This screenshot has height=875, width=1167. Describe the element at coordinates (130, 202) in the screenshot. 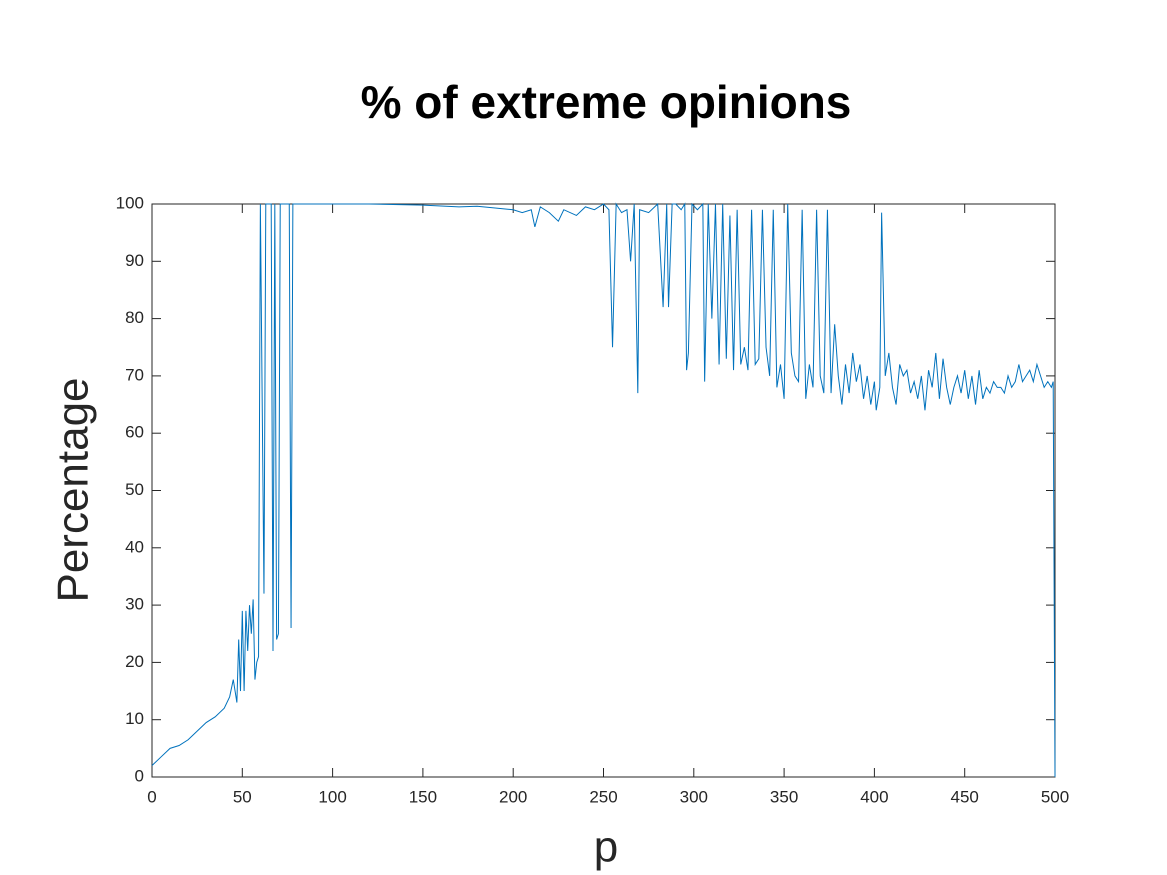

I see `y-tick-label: 100` at that location.